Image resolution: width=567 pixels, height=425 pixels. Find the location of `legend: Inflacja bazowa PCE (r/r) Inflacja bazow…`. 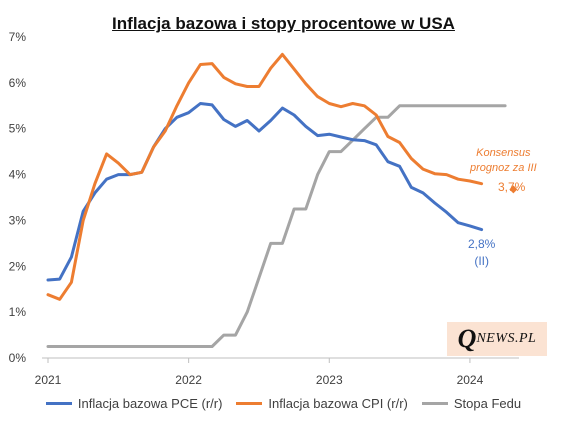

legend: Inflacja bazowa PCE (r/r) Inflacja bazow… is located at coordinates (283, 403).